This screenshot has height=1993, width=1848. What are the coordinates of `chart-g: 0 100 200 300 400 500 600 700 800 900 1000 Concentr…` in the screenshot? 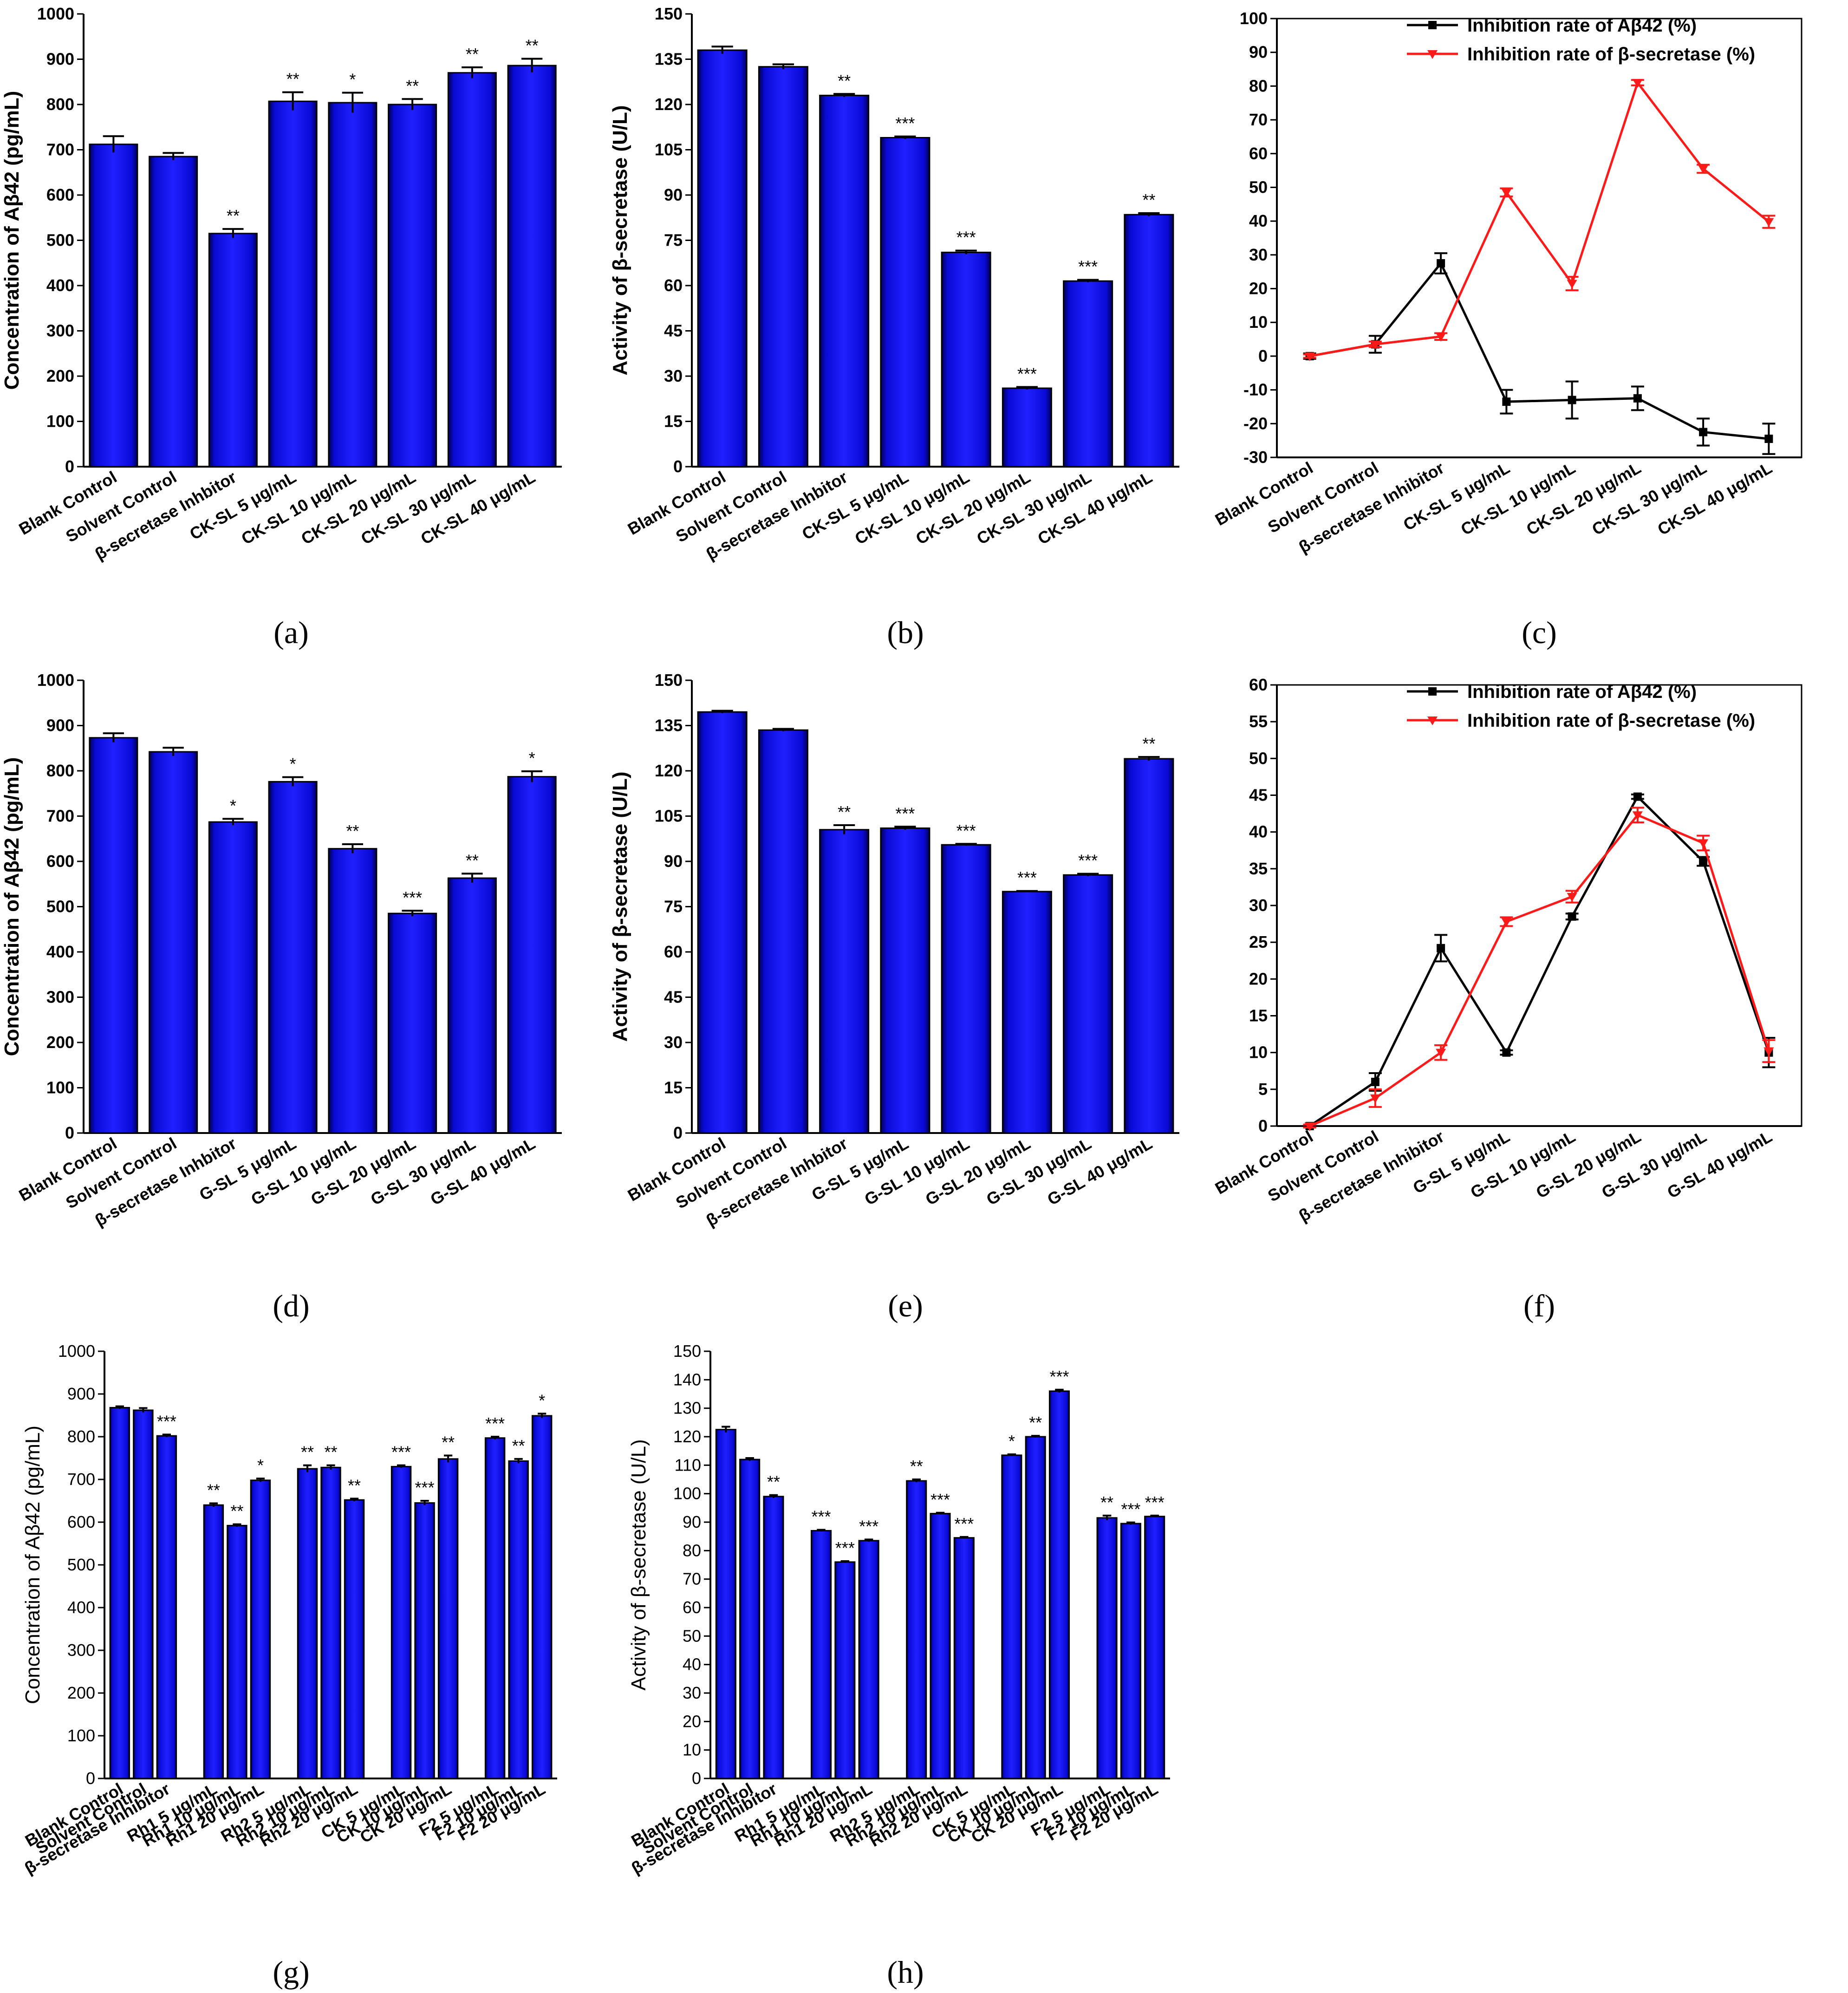 It's located at (289, 1610).